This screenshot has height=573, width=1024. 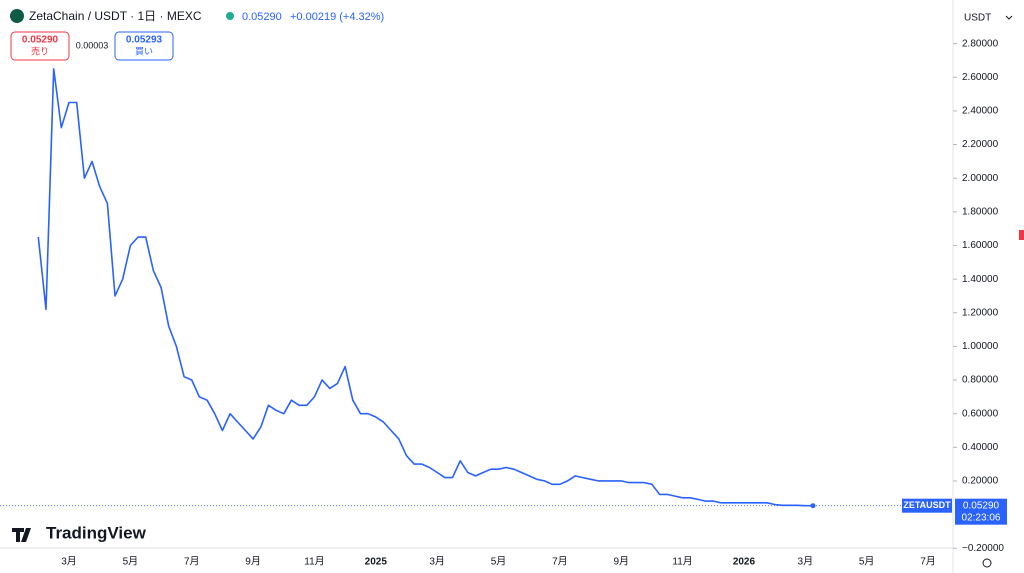 What do you see at coordinates (980, 346) in the screenshot?
I see `y-tick-label: 1.00000` at bounding box center [980, 346].